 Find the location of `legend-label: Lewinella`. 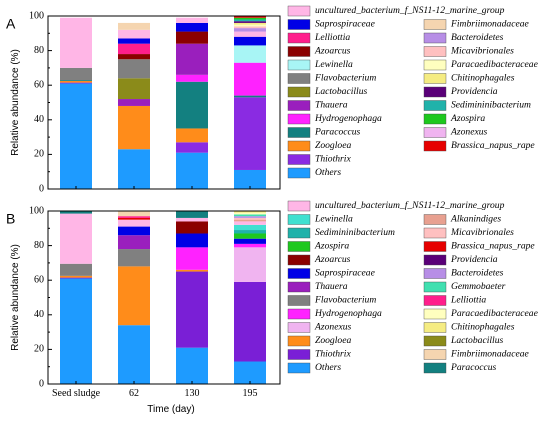

legend-label: Lewinella is located at coordinates (333, 219).